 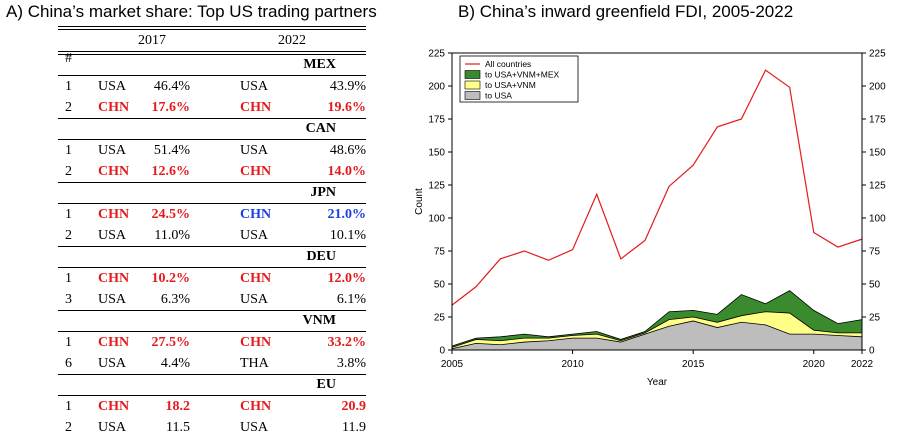 I want to click on country-2022-cell: THA, so click(x=254, y=363).